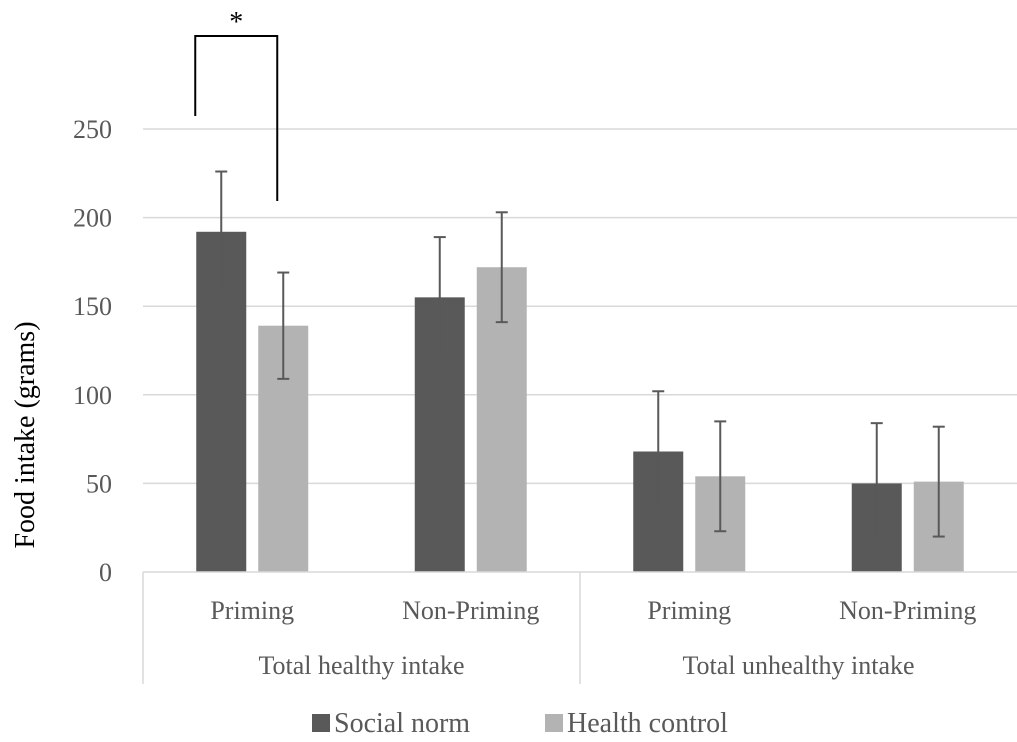 The width and height of the screenshot is (1017, 742). I want to click on y-tick-label: 200, so click(92, 218).